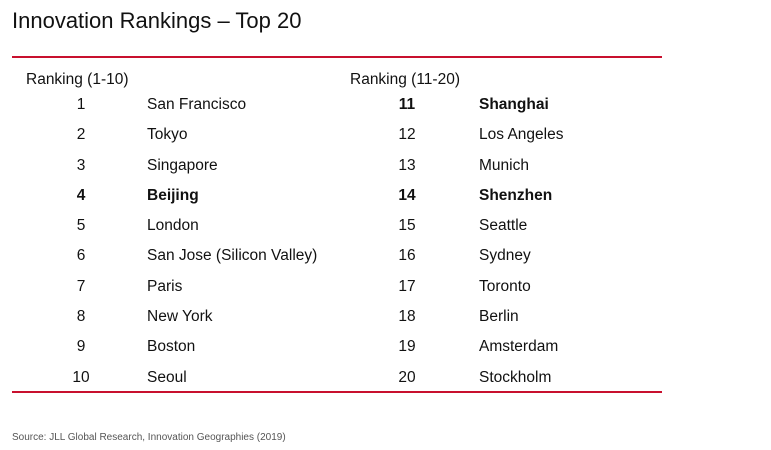 The image size is (771, 450). What do you see at coordinates (173, 226) in the screenshot?
I see `city-left: London` at bounding box center [173, 226].